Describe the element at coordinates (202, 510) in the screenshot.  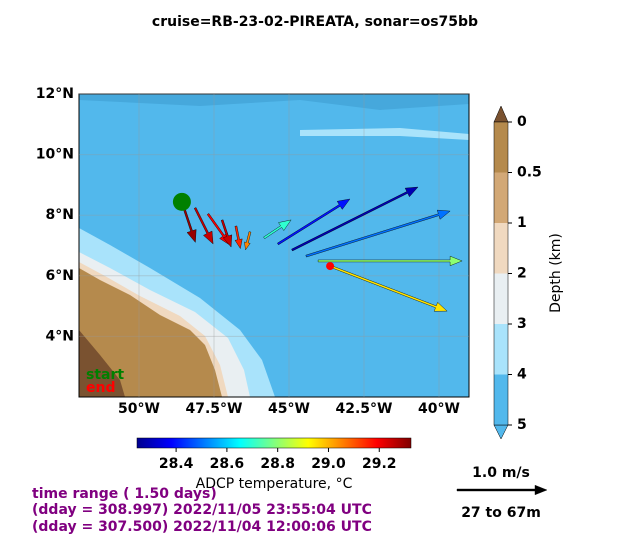
I see `end-time: (dday = 308.997) 2022/11/05 23:55:04 UTC` at that location.